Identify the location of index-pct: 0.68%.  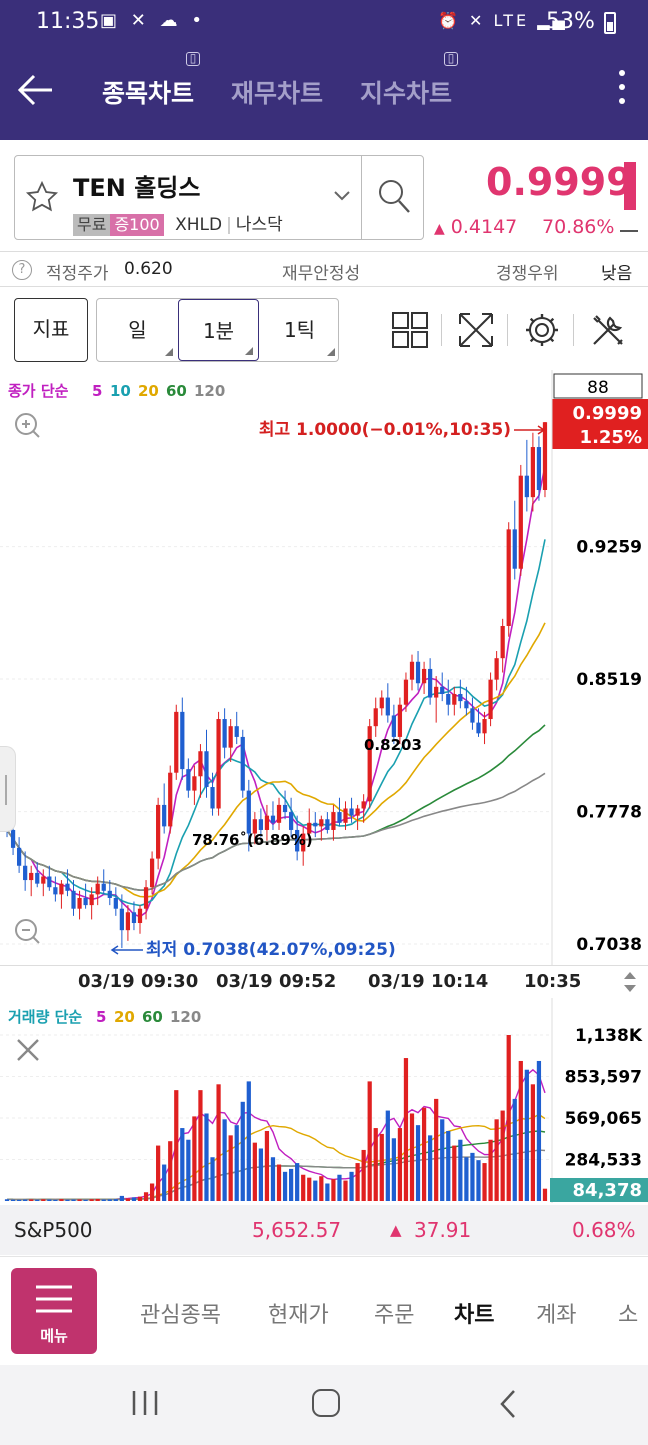
(604, 1230).